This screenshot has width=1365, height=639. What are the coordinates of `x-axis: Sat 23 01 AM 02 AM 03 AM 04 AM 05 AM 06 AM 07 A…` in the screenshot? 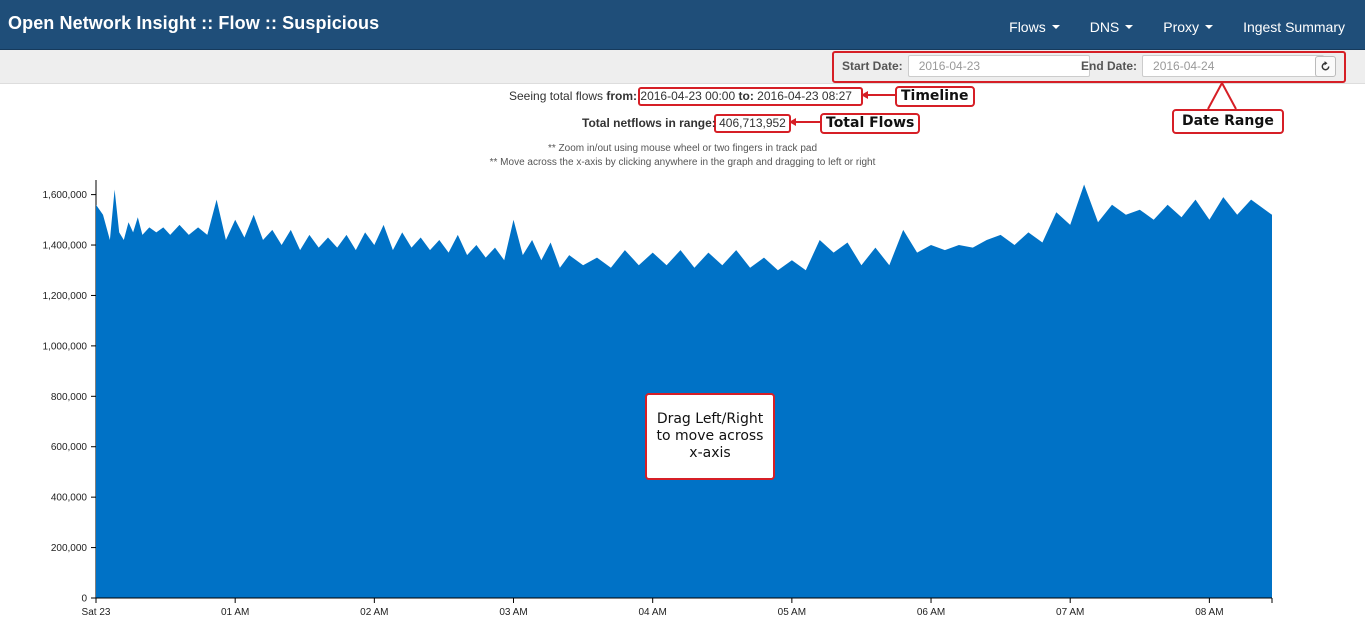 It's located at (677, 607).